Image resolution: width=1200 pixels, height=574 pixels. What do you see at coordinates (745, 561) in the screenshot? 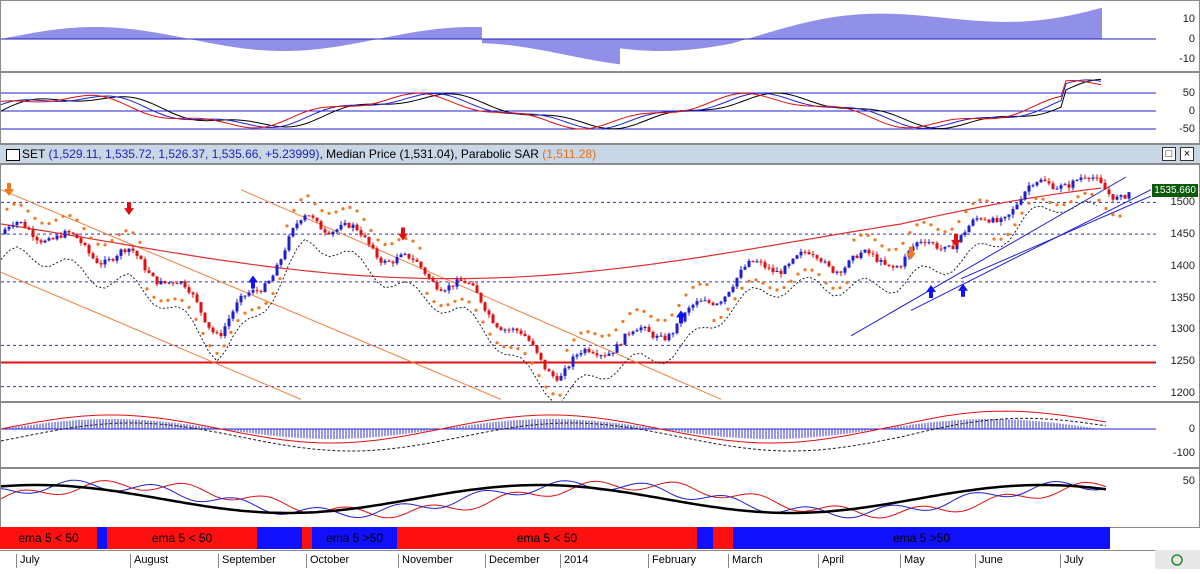
I see `month-label: March` at bounding box center [745, 561].